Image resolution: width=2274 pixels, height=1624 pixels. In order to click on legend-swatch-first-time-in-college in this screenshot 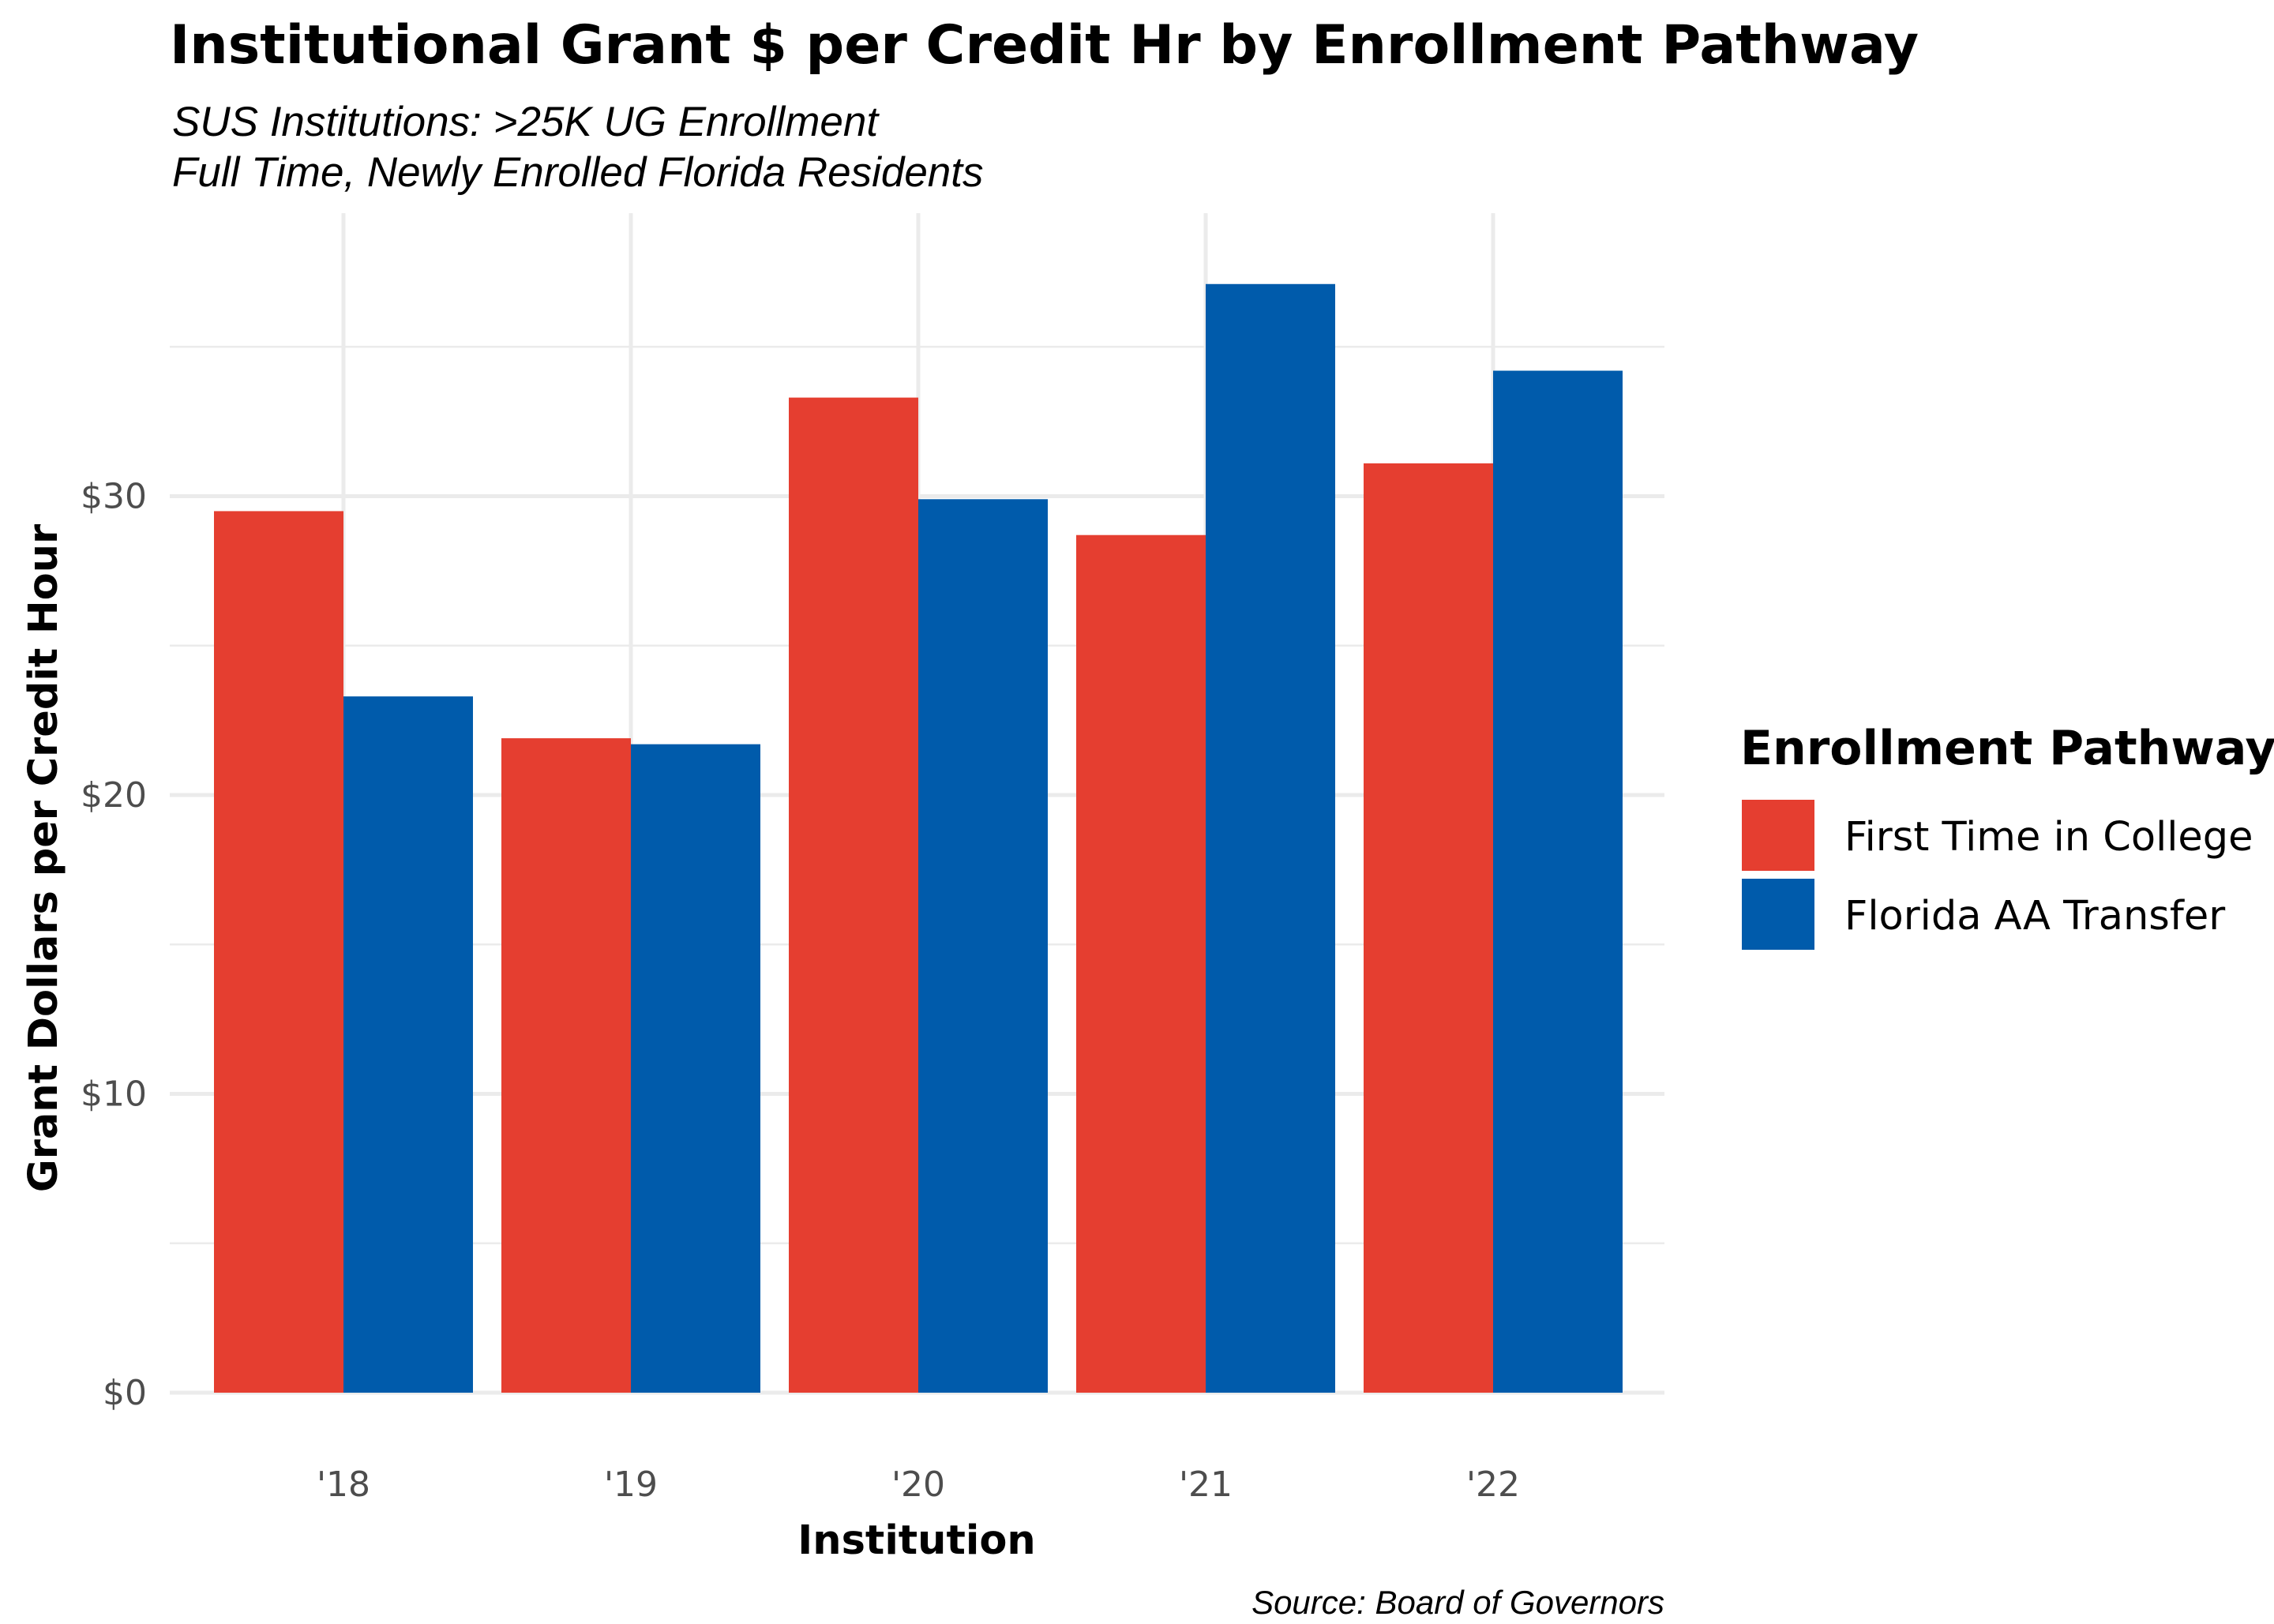, I will do `click(1778, 835)`.